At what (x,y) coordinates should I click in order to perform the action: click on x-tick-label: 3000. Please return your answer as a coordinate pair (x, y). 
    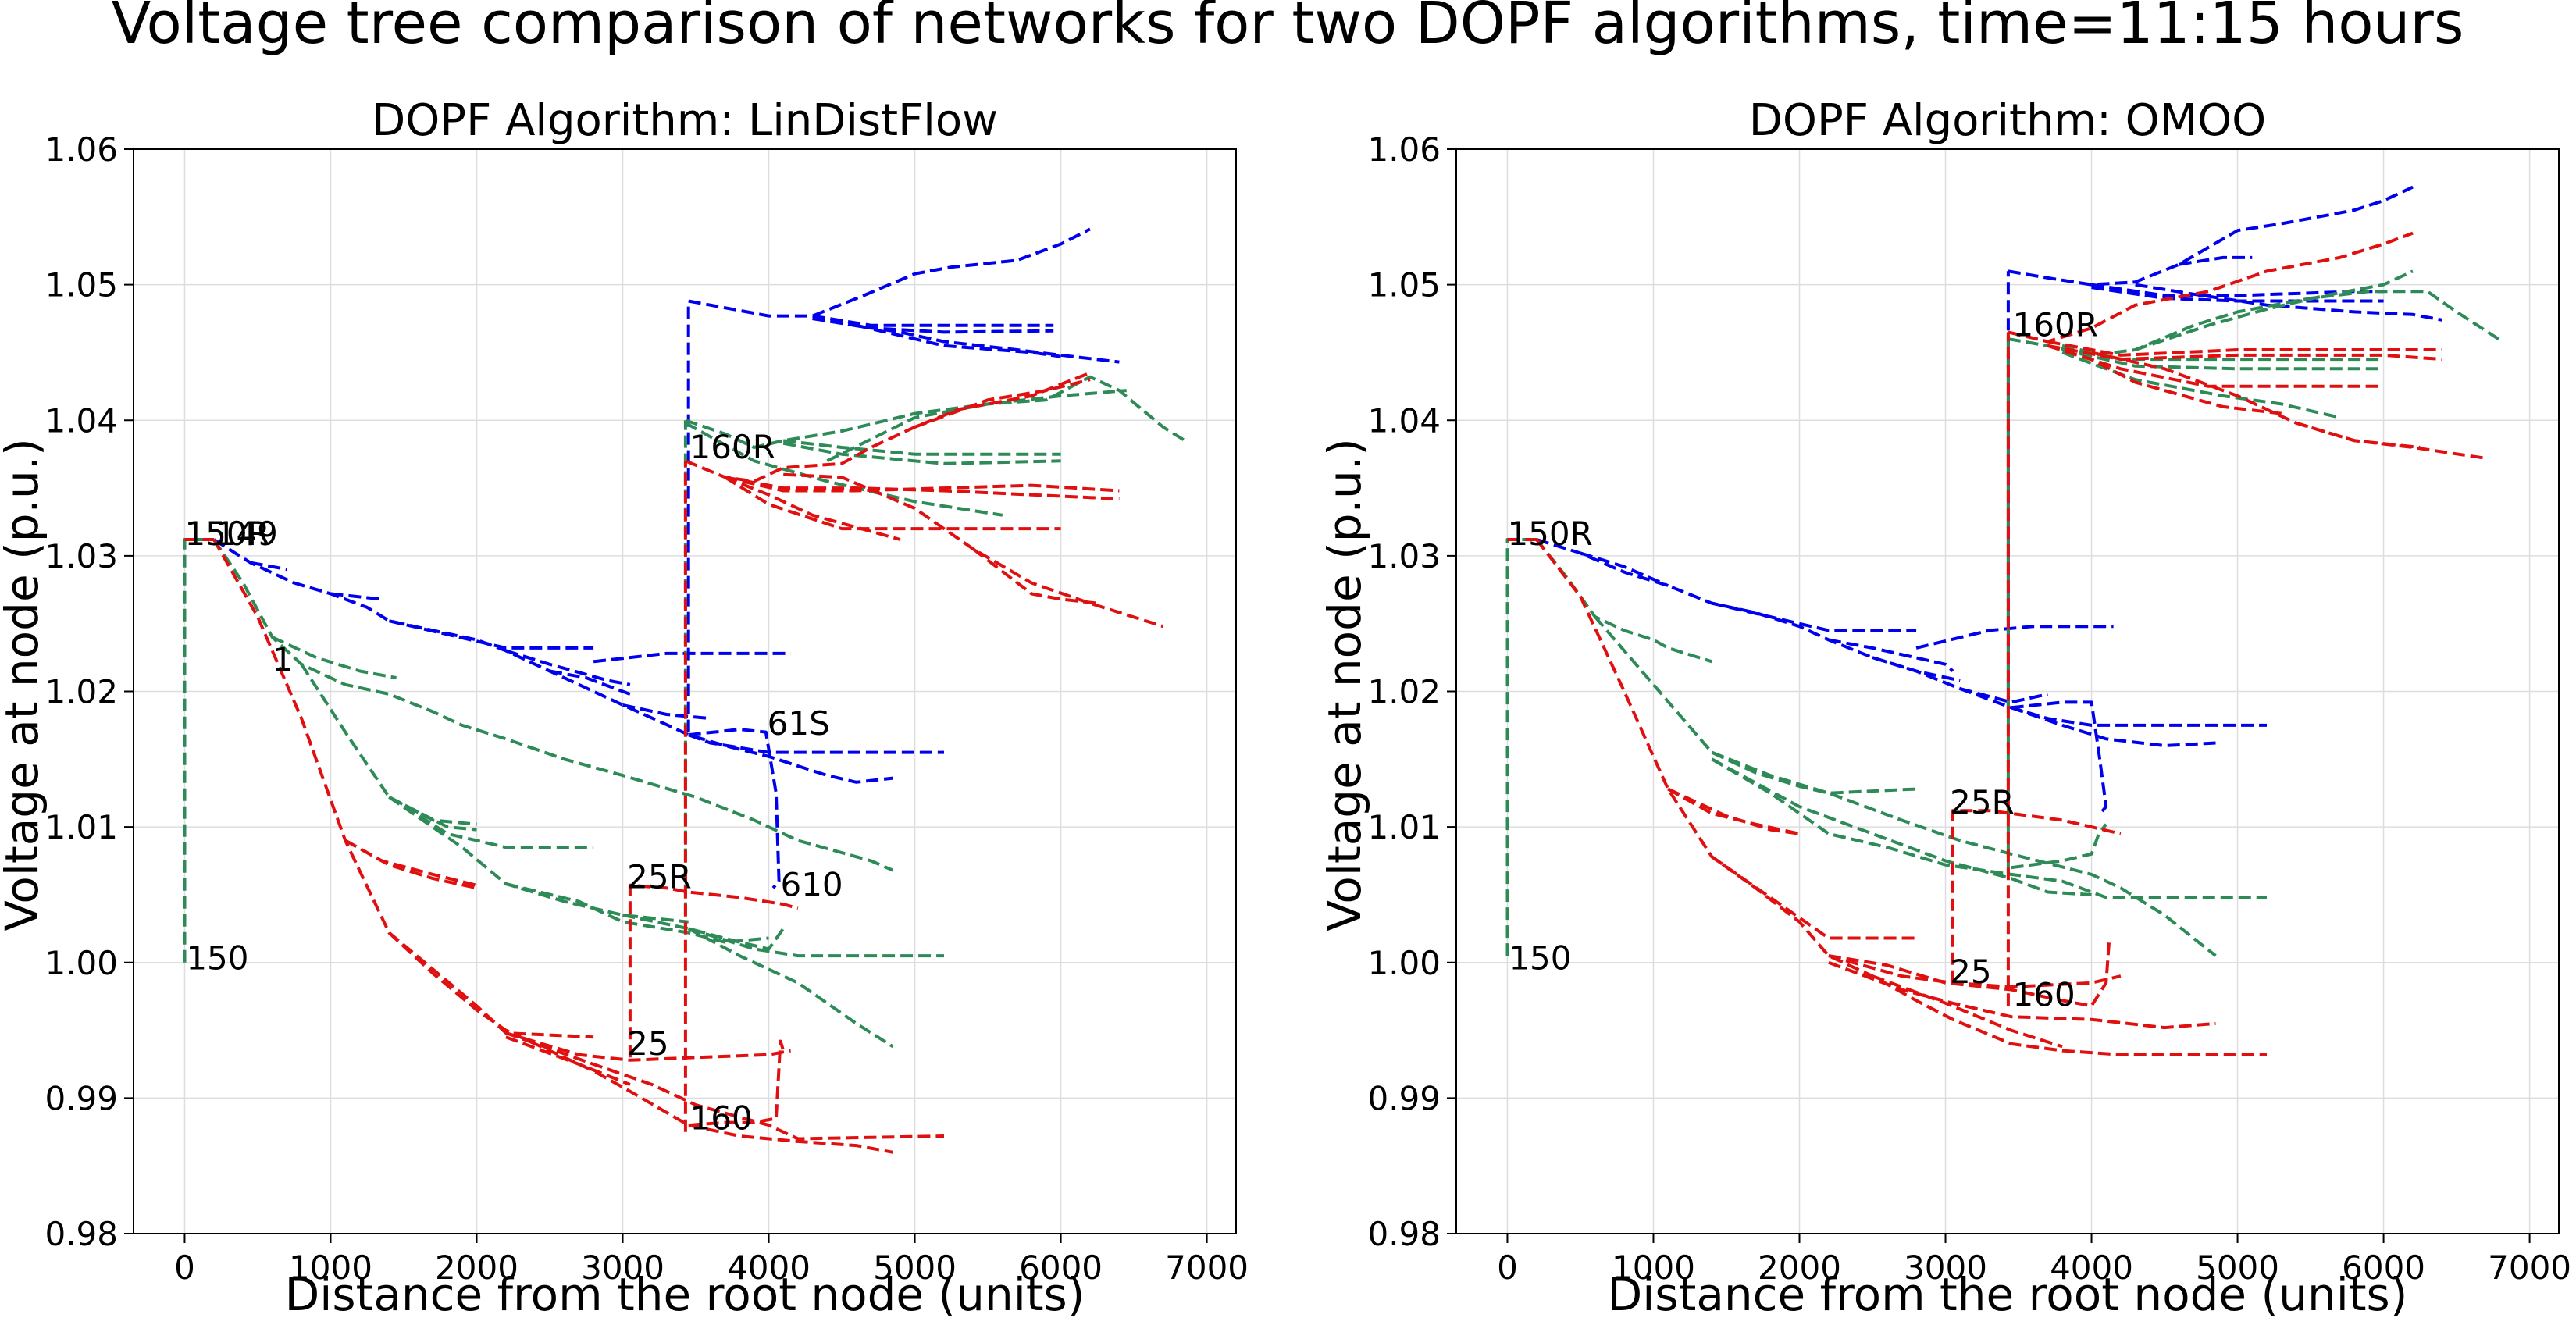
    Looking at the image, I should click on (1945, 1267).